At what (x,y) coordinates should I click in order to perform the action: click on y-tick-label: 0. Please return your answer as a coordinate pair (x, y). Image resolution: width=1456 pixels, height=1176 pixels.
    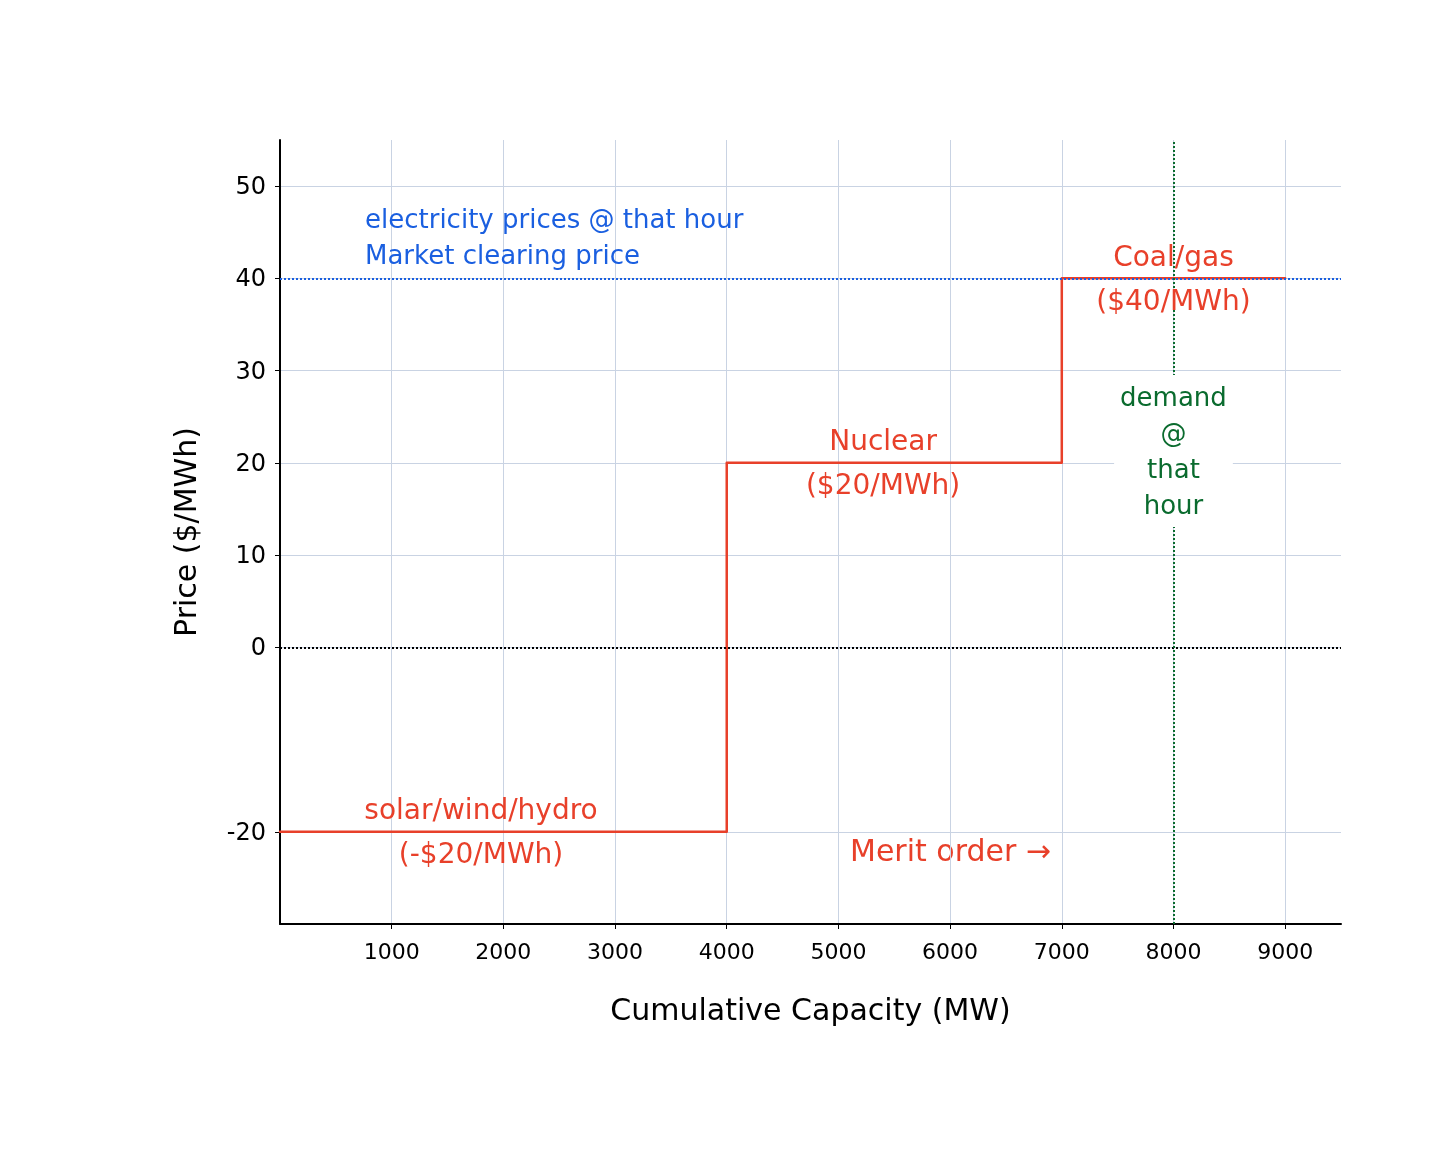
    Looking at the image, I should click on (258, 647).